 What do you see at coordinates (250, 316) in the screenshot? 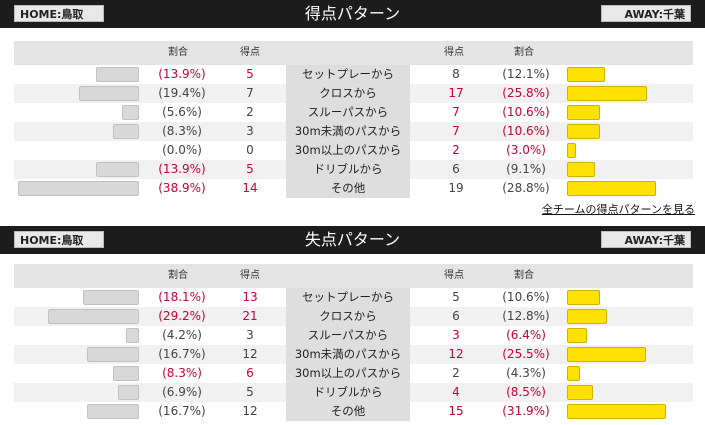
I see `home-points: 21` at bounding box center [250, 316].